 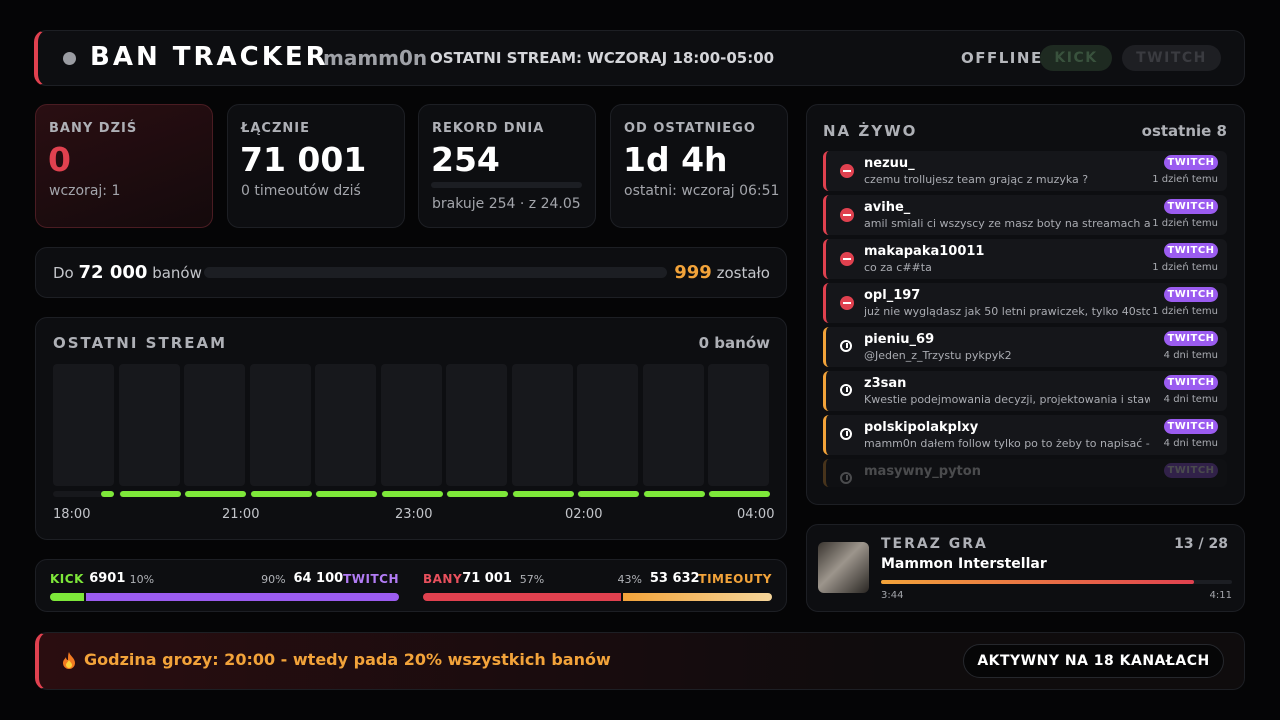 I want to click on feed-user: polskipolakplxy, so click(x=921, y=427).